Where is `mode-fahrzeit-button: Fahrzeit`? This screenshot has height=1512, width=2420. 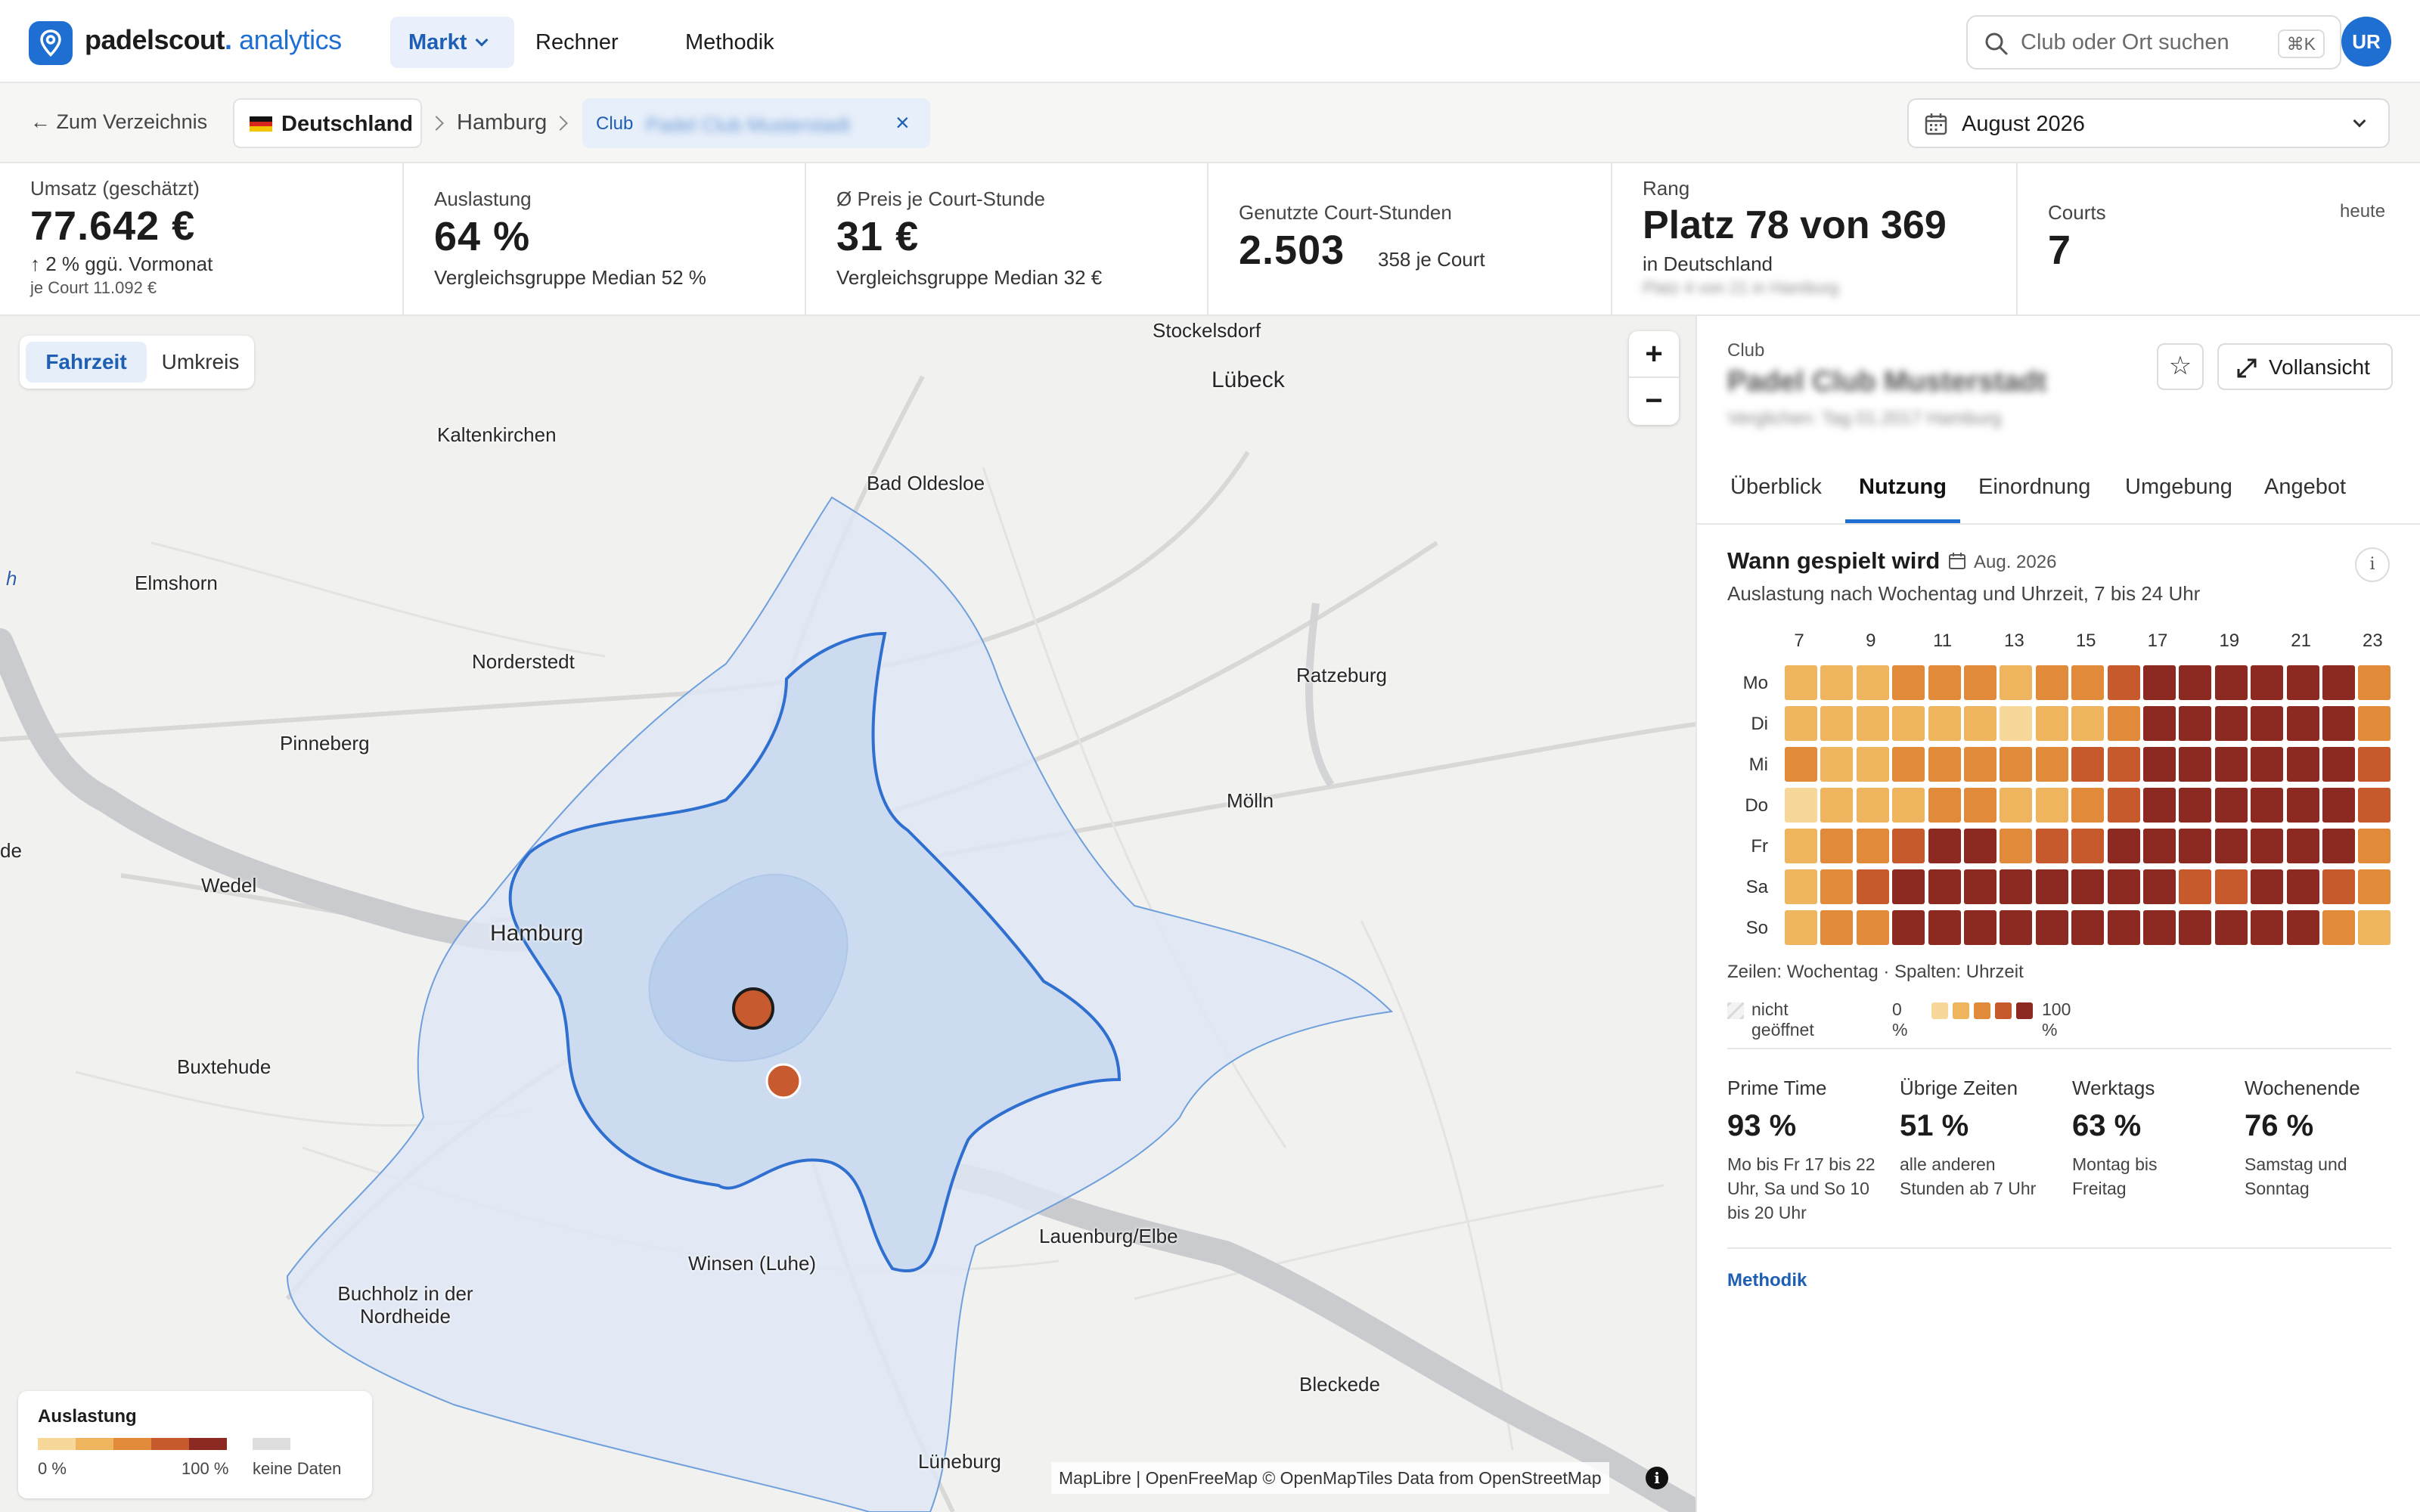
mode-fahrzeit-button: Fahrzeit is located at coordinates (86, 363).